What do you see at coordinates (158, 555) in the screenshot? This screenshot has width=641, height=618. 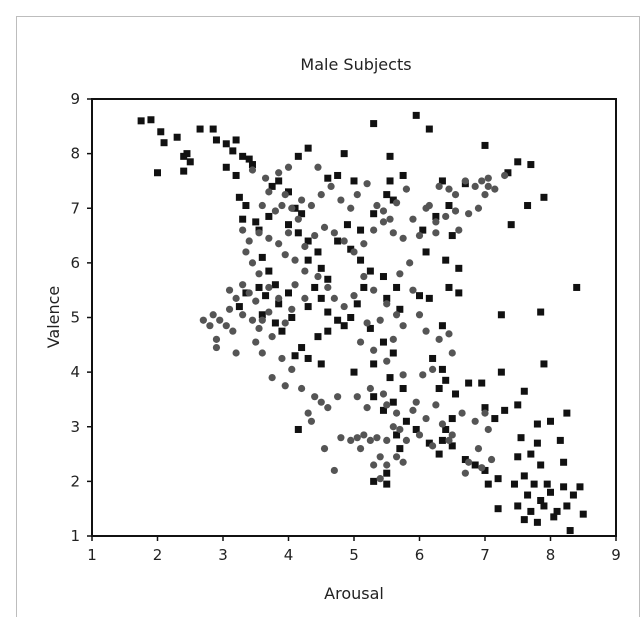 I see `x-tick-label: 2` at bounding box center [158, 555].